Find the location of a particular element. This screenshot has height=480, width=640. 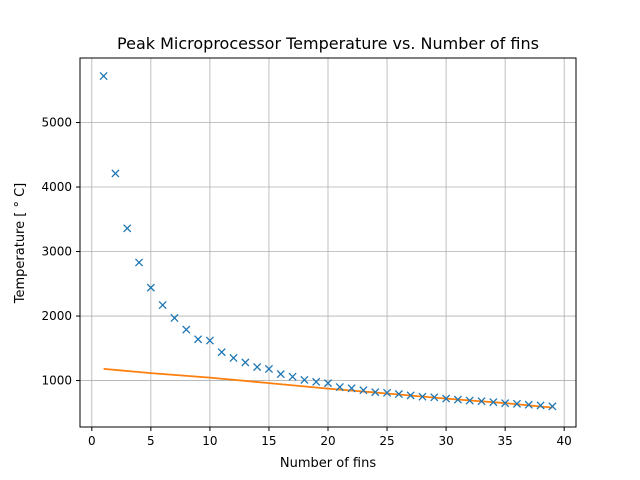

x-tick-label: 15 is located at coordinates (268, 441).